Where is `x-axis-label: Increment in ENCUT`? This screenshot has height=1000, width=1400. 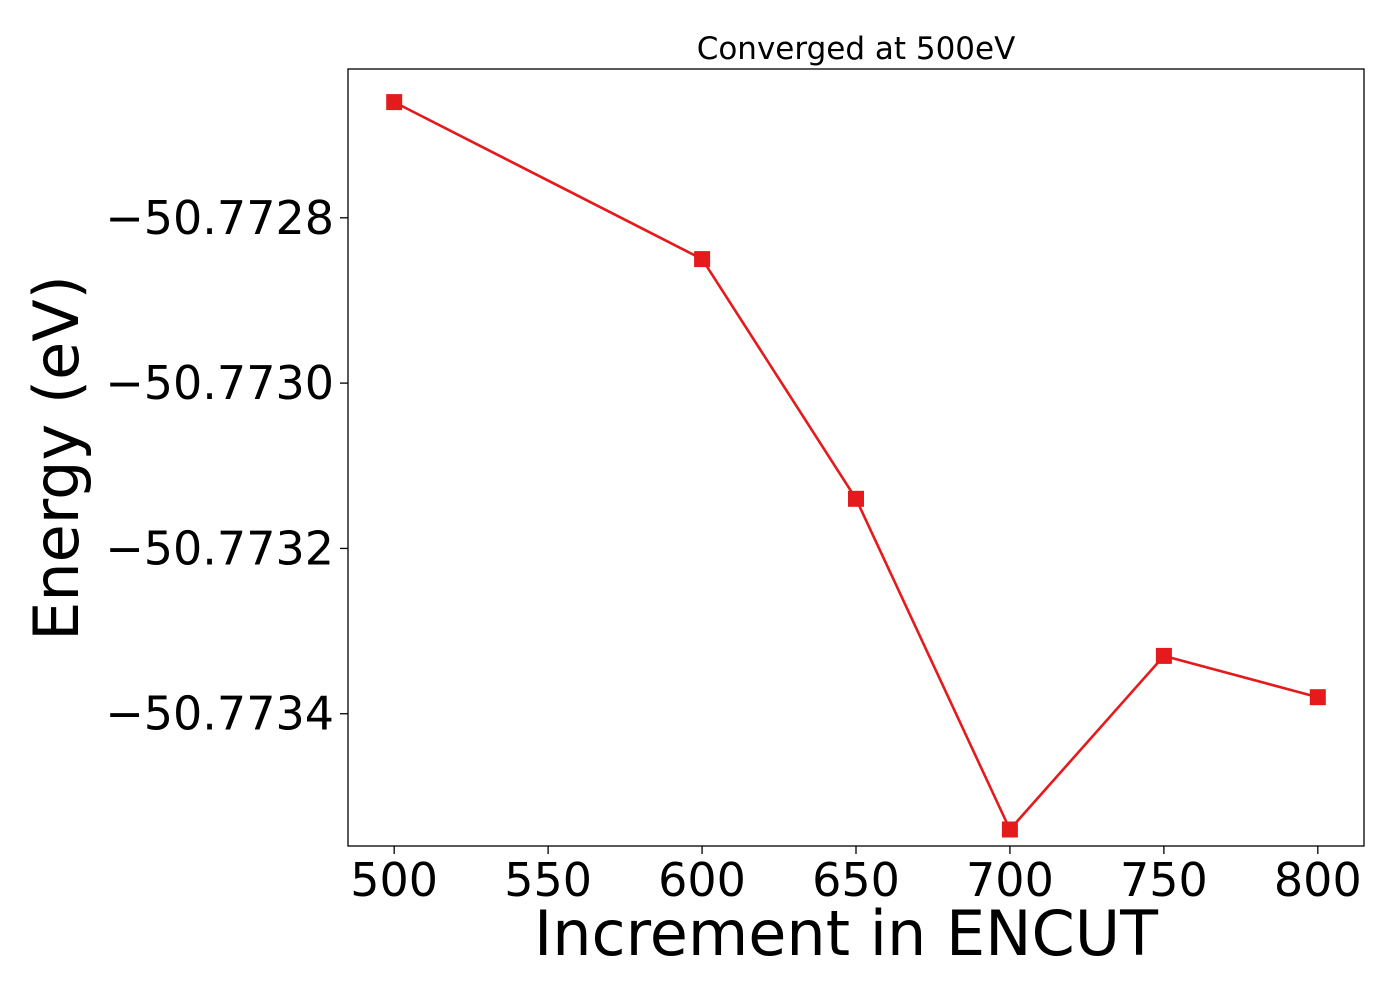
x-axis-label: Increment in ENCUT is located at coordinates (846, 933).